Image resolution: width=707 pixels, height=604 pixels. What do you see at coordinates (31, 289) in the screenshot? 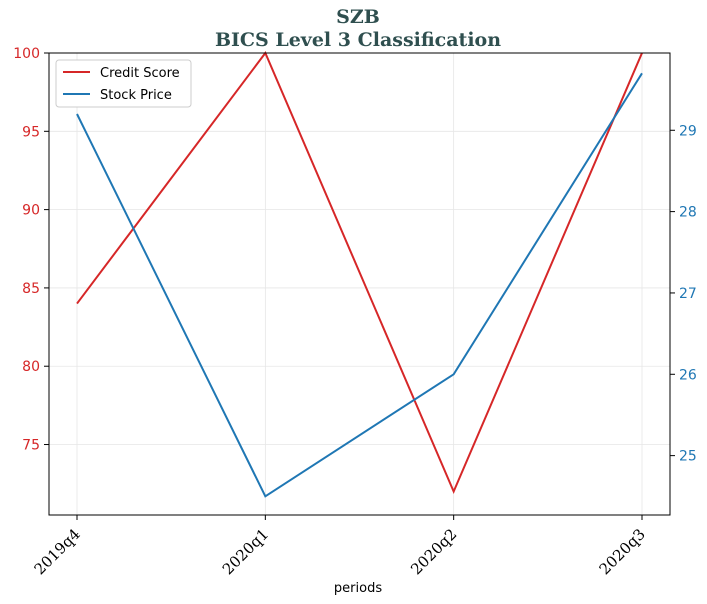
I see `left-y-tick-label: 85` at bounding box center [31, 289].